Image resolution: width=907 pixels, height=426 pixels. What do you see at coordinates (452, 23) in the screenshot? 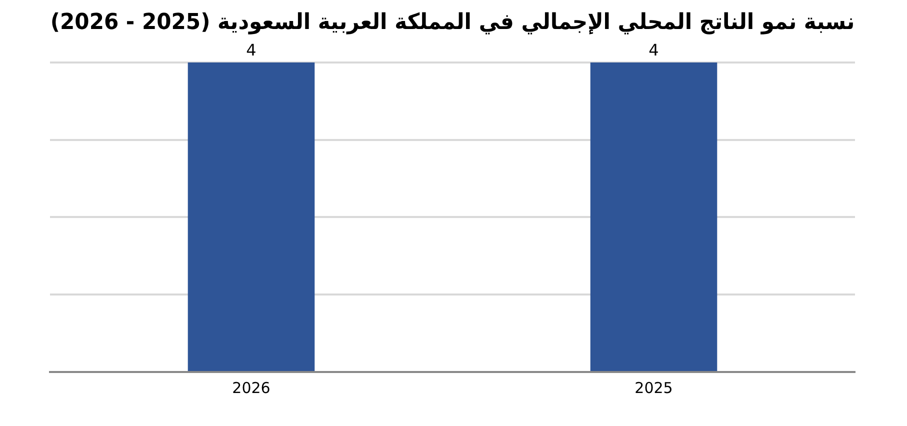
I see `chart-title: نسبة نمو الناتج المحلي الإجمالي في المملكة العربية السعودية (2025 - 2026)` at bounding box center [452, 23].